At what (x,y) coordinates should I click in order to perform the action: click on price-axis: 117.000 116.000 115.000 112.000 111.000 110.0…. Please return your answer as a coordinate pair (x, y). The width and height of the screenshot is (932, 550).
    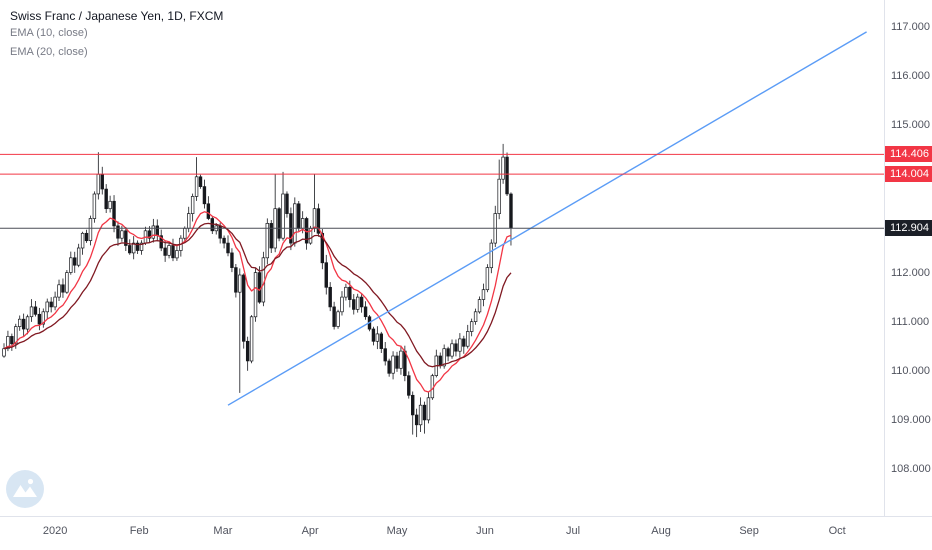
    Looking at the image, I should click on (908, 258).